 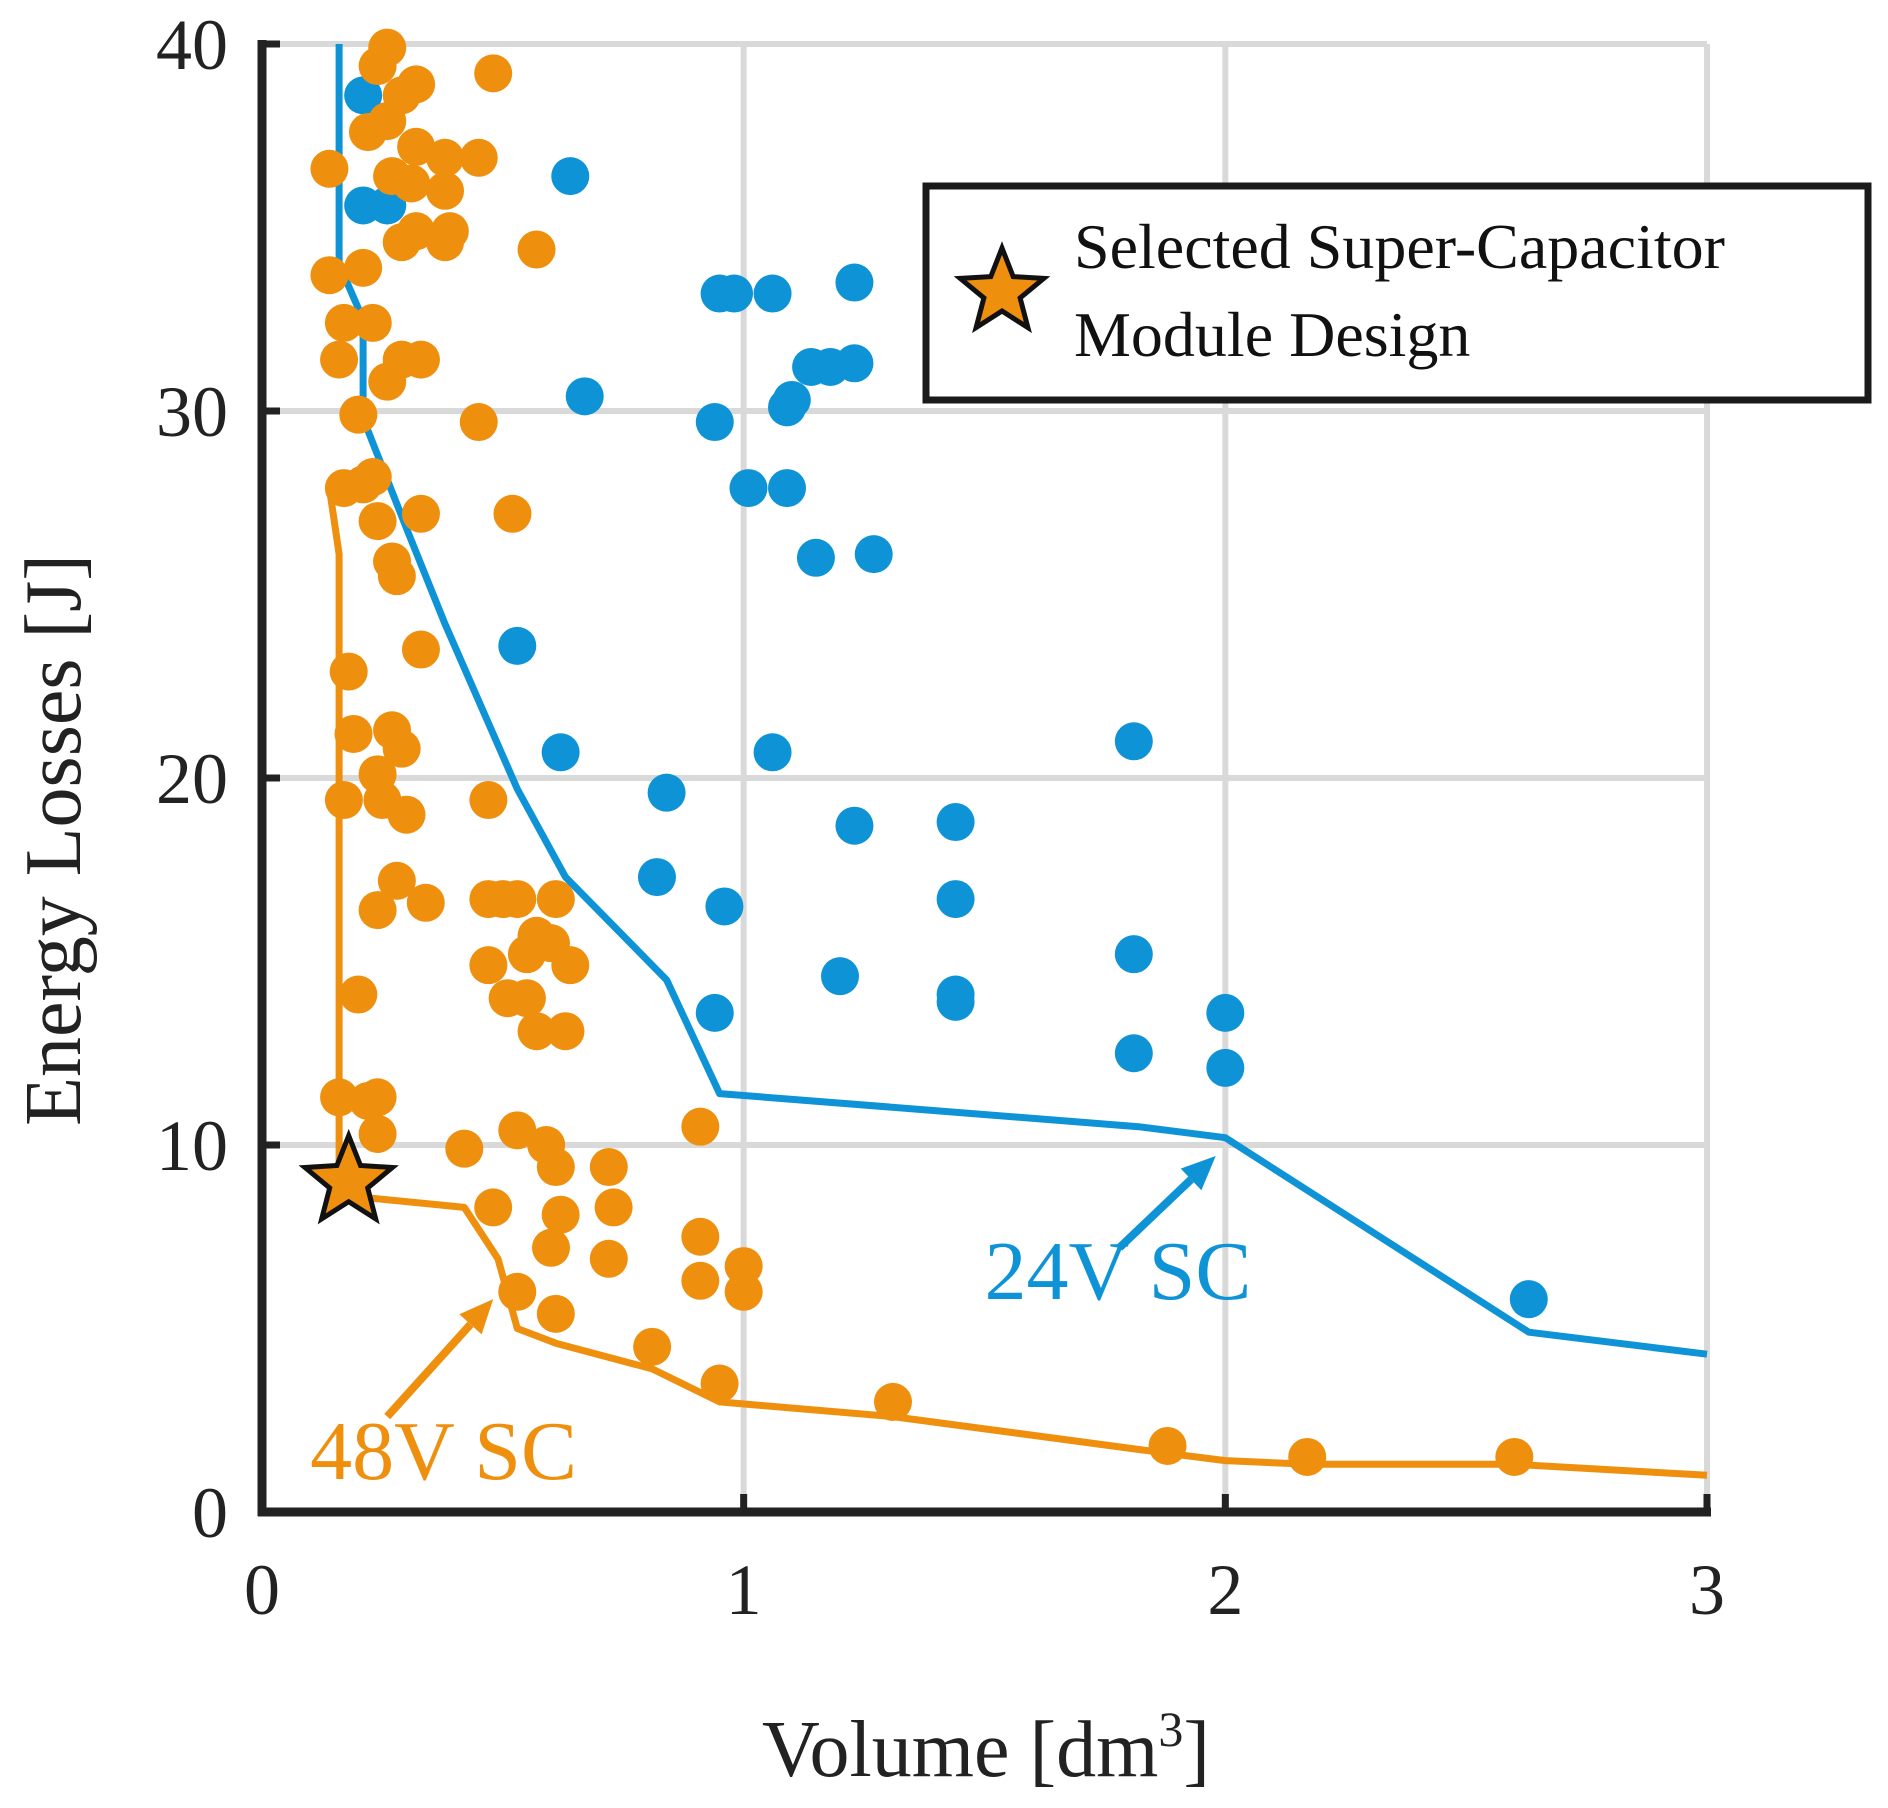 I want to click on legend-text-line-1: Selected Super-Capacitor, so click(x=1399, y=246).